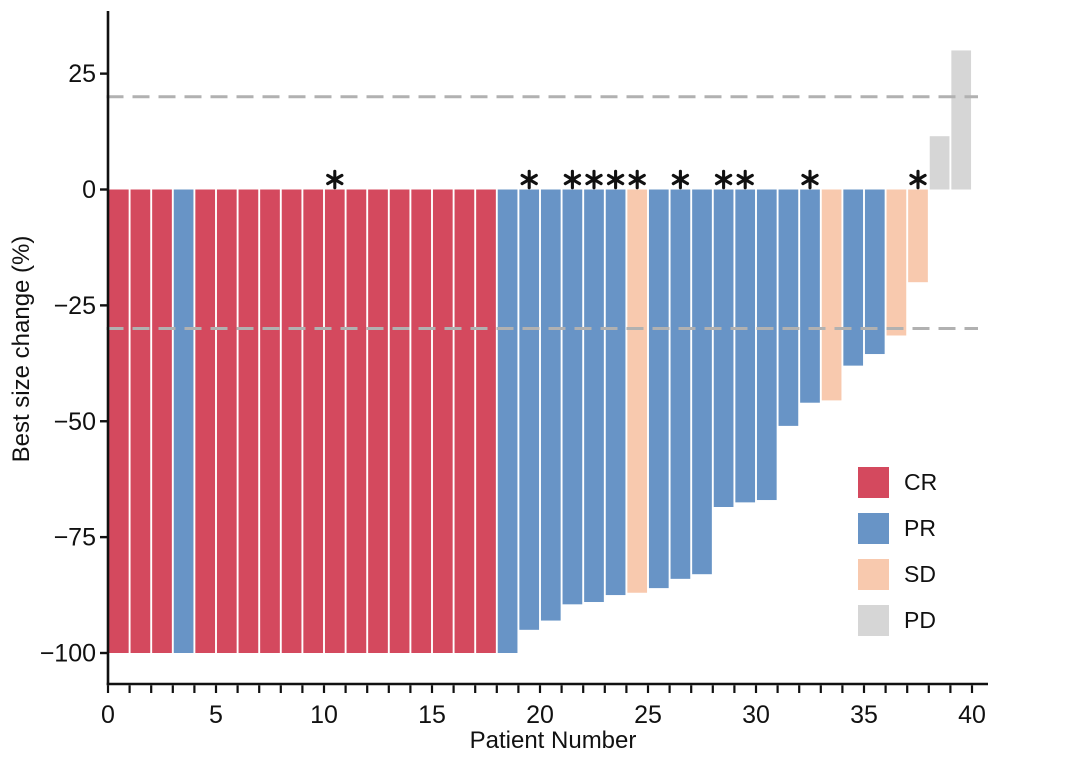  I want to click on legend: CR PR SD PD, so click(897, 559).